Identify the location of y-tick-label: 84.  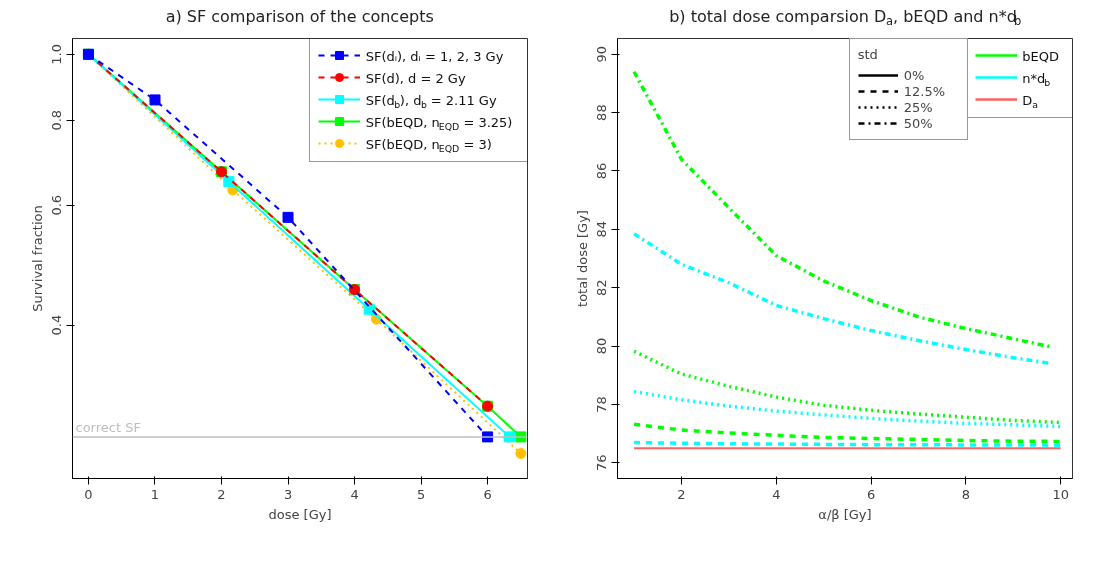
(602, 229).